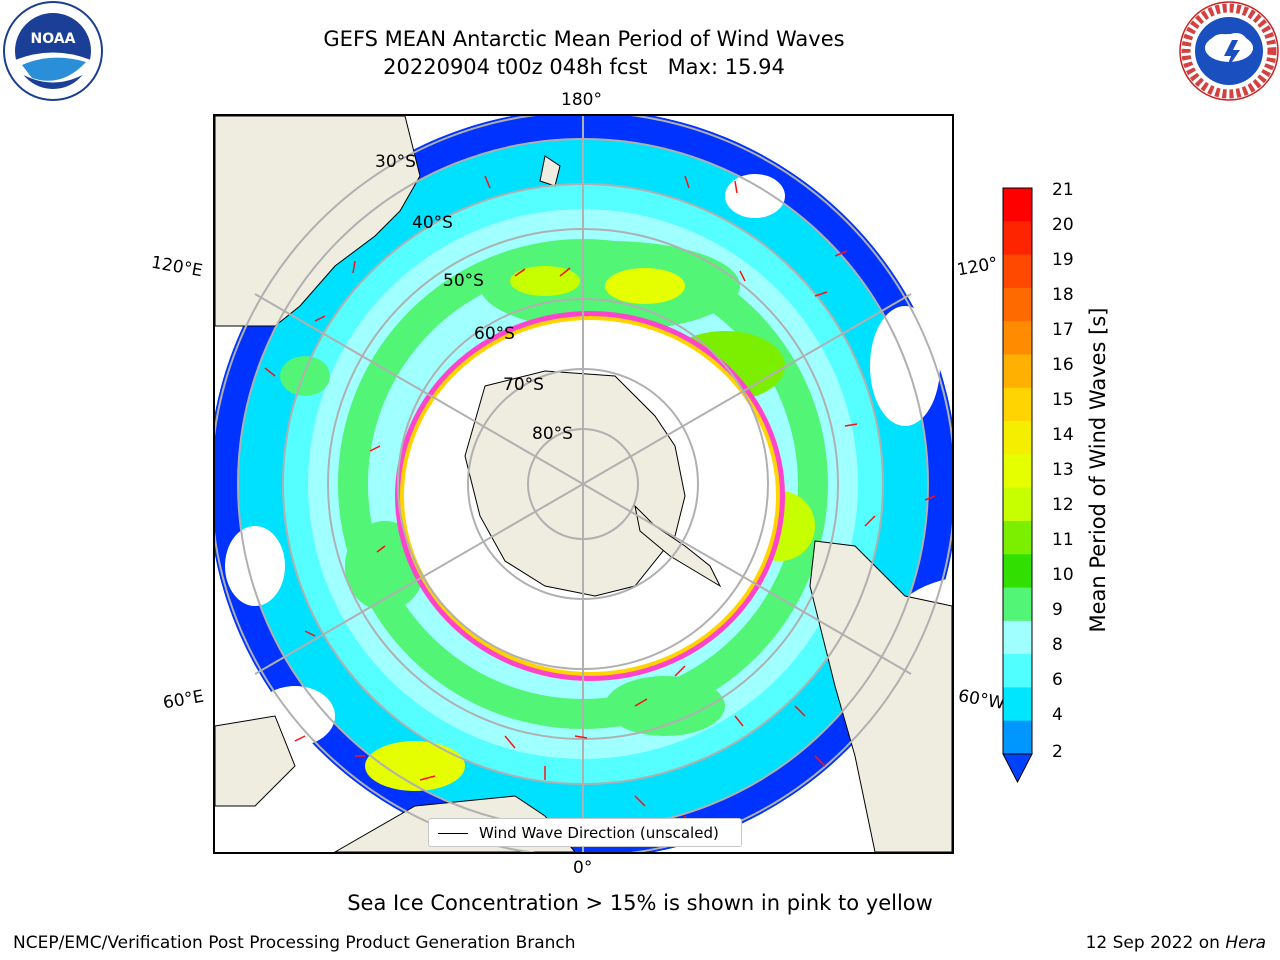 This screenshot has height=960, width=1280. Describe the element at coordinates (463, 281) in the screenshot. I see `lat-label-50s: 50°S` at that location.